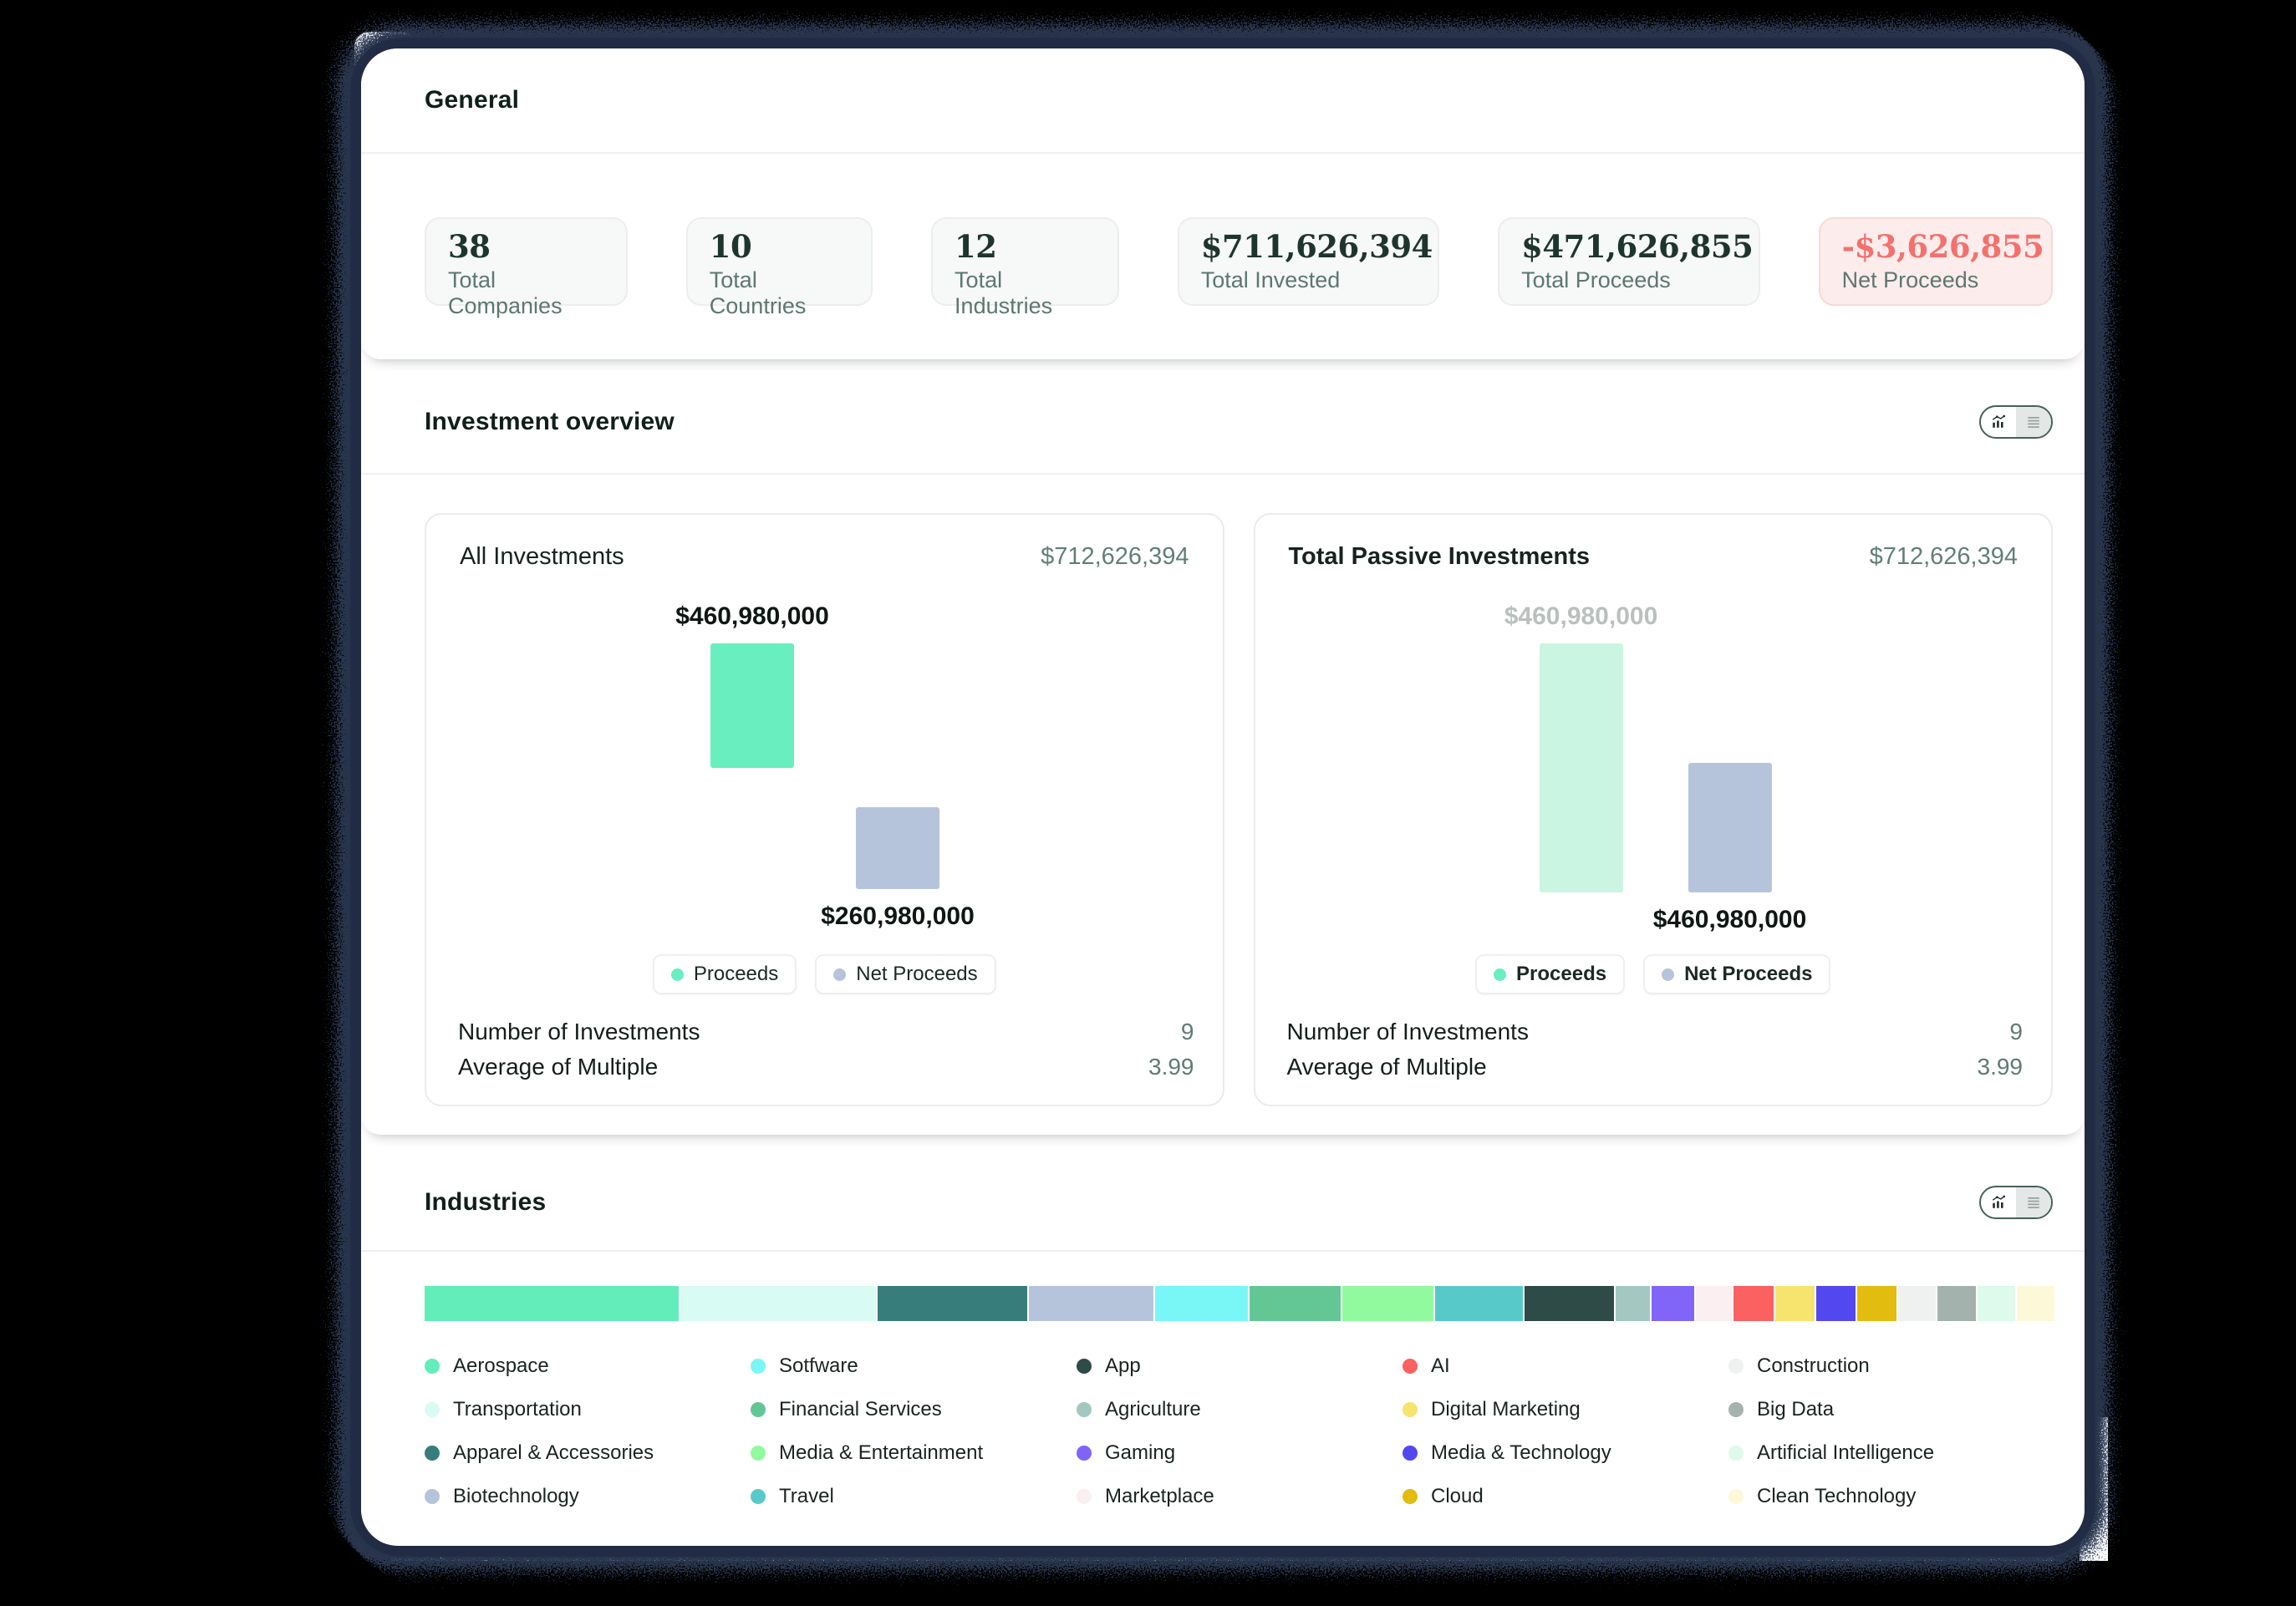 This screenshot has height=1606, width=2296. Describe the element at coordinates (588, 1366) in the screenshot. I see `industry-legend-item-aerospace: Aerospace` at that location.